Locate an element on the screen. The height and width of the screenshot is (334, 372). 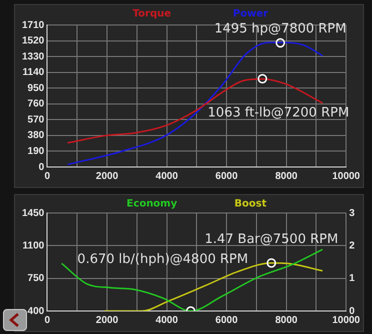
text: Boost is located at coordinates (250, 204).